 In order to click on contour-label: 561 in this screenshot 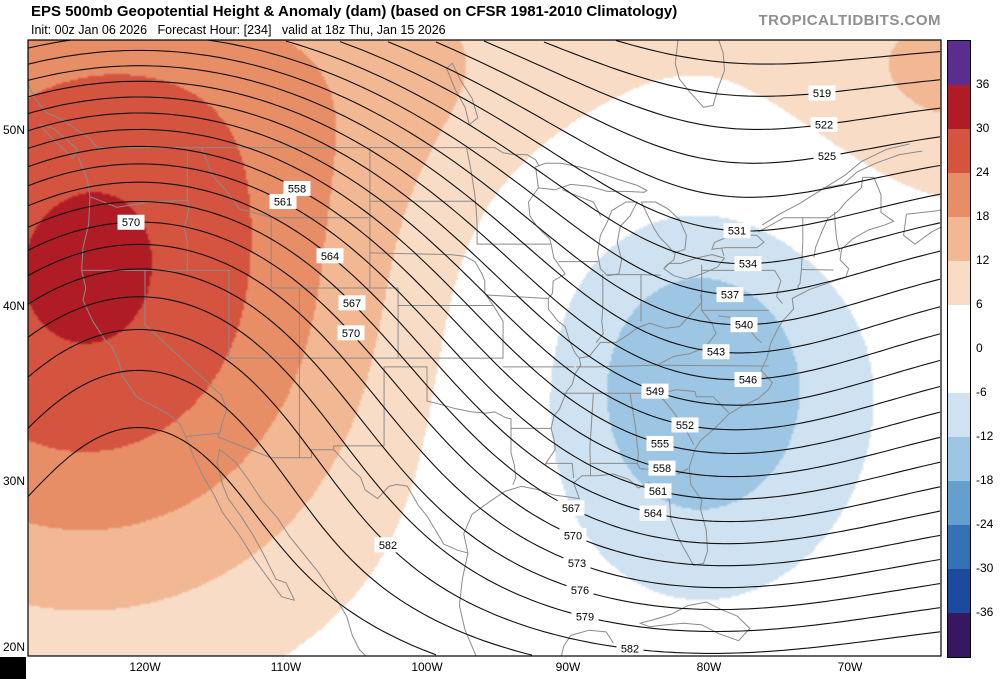, I will do `click(658, 492)`.